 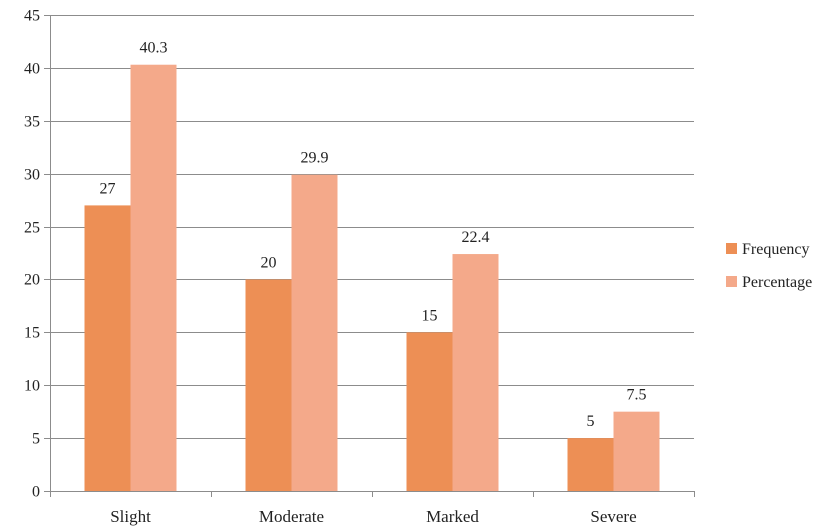 I want to click on bar-frequency-severe, so click(x=590, y=464).